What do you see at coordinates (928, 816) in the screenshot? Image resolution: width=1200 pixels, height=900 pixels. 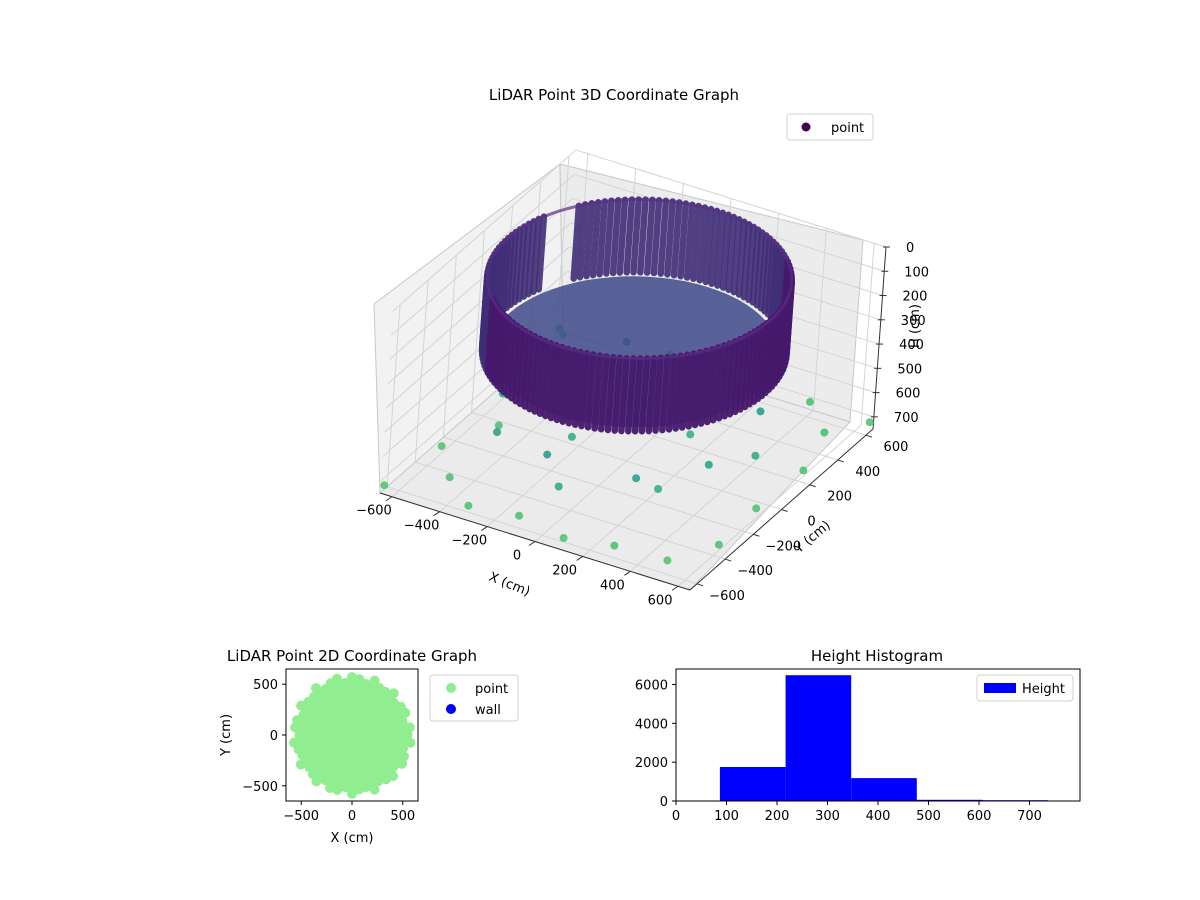 I see `x-tick-label-hist-5: 500` at bounding box center [928, 816].